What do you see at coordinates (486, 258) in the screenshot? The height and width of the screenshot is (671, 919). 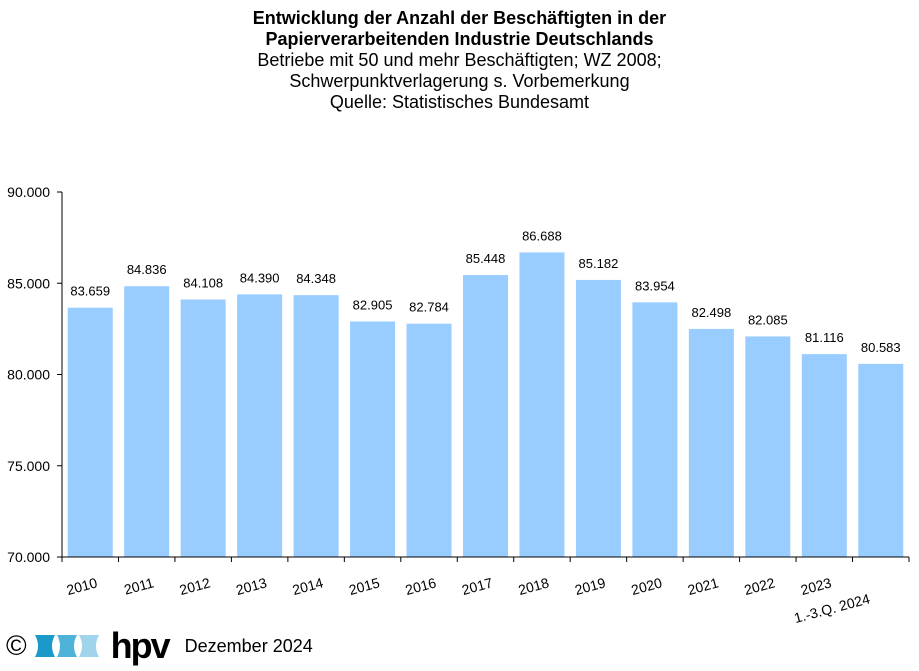 I see `data-label: 85.448` at bounding box center [486, 258].